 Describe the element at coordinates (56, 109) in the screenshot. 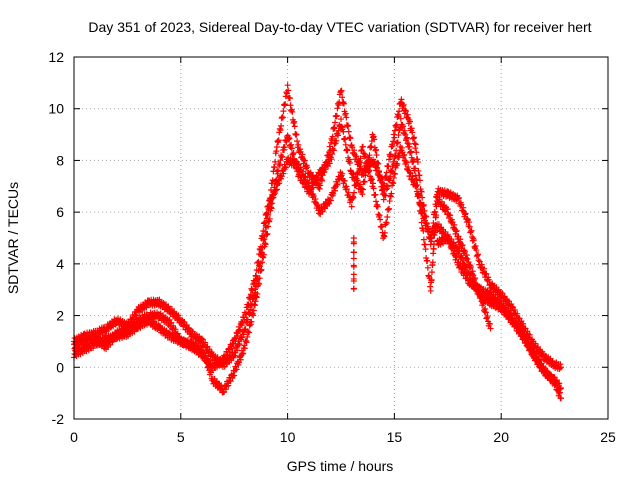

I see `y-tick-label: 10` at that location.